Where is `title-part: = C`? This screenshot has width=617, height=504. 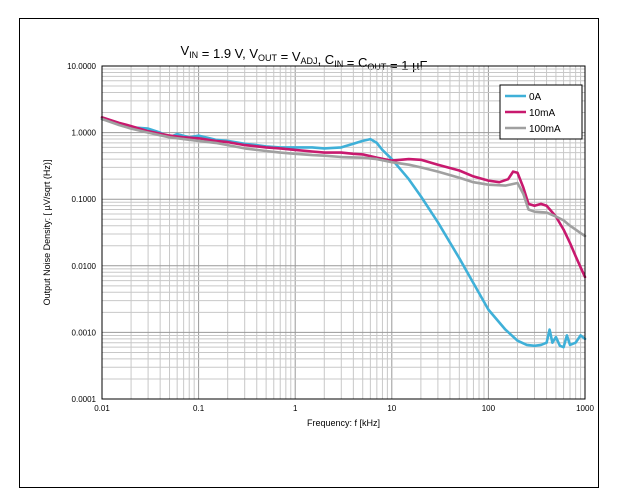 title-part: = C is located at coordinates (355, 62).